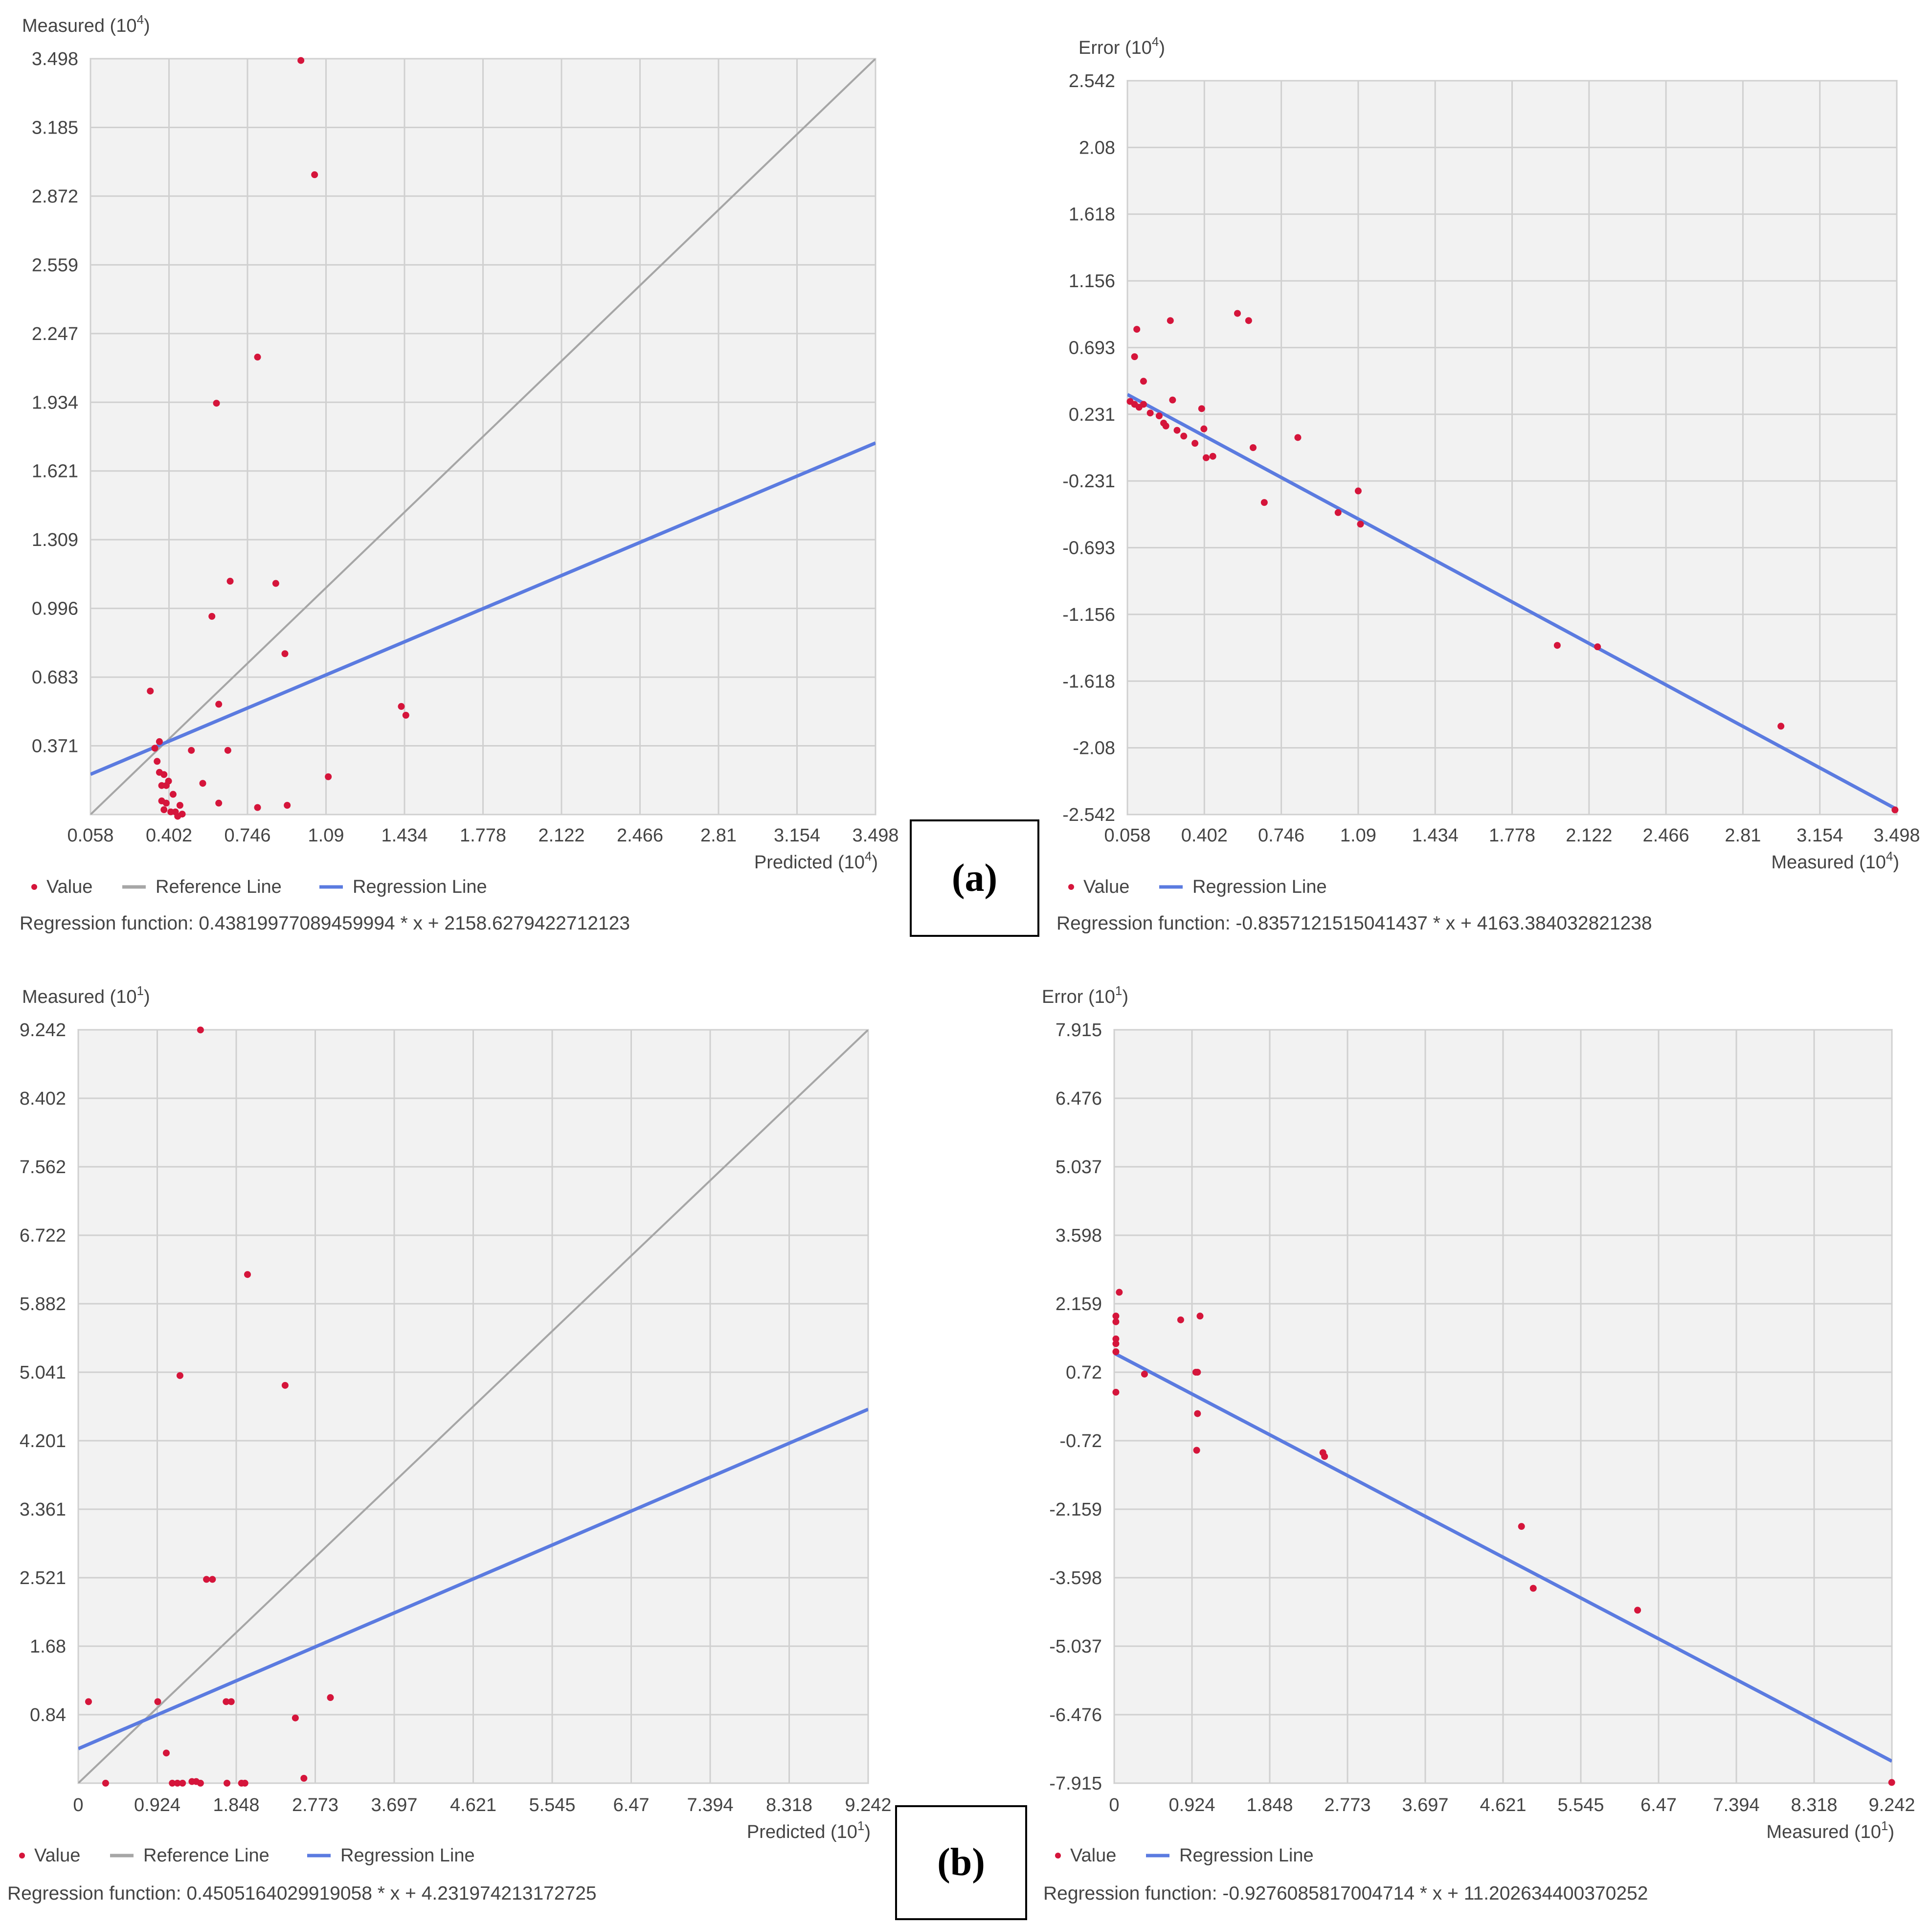 The width and height of the screenshot is (1932, 1927). I want to click on y-axis-title: Measured (101), so click(86, 995).